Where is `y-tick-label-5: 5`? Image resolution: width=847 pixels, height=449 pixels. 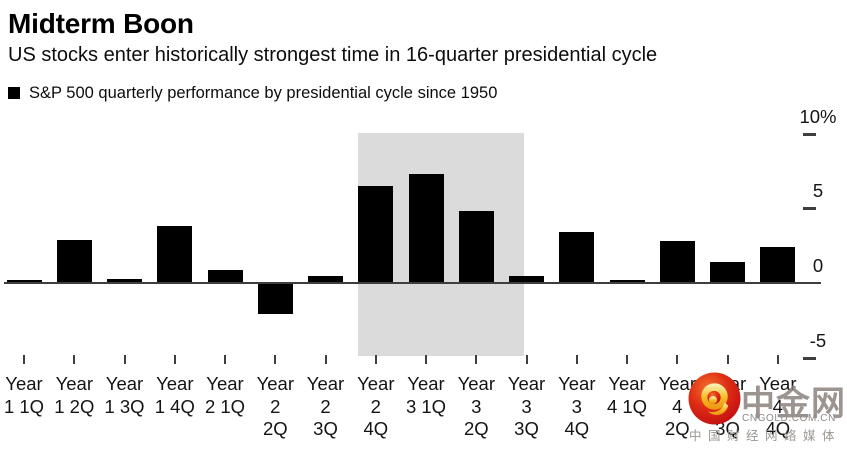 y-tick-label-5: 5 is located at coordinates (818, 190).